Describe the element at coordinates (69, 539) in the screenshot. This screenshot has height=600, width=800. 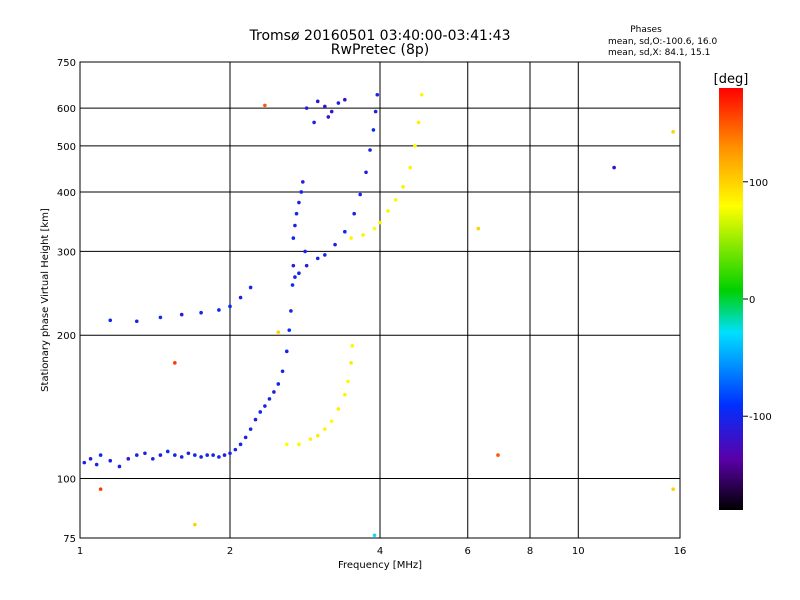
I see `y-tick-label: 75` at that location.